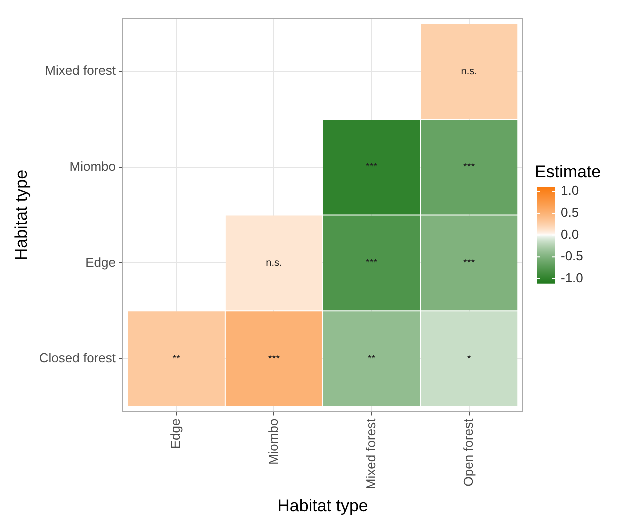 This screenshot has height=529, width=631. What do you see at coordinates (93, 166) in the screenshot?
I see `y-tick-label: Miombo` at bounding box center [93, 166].